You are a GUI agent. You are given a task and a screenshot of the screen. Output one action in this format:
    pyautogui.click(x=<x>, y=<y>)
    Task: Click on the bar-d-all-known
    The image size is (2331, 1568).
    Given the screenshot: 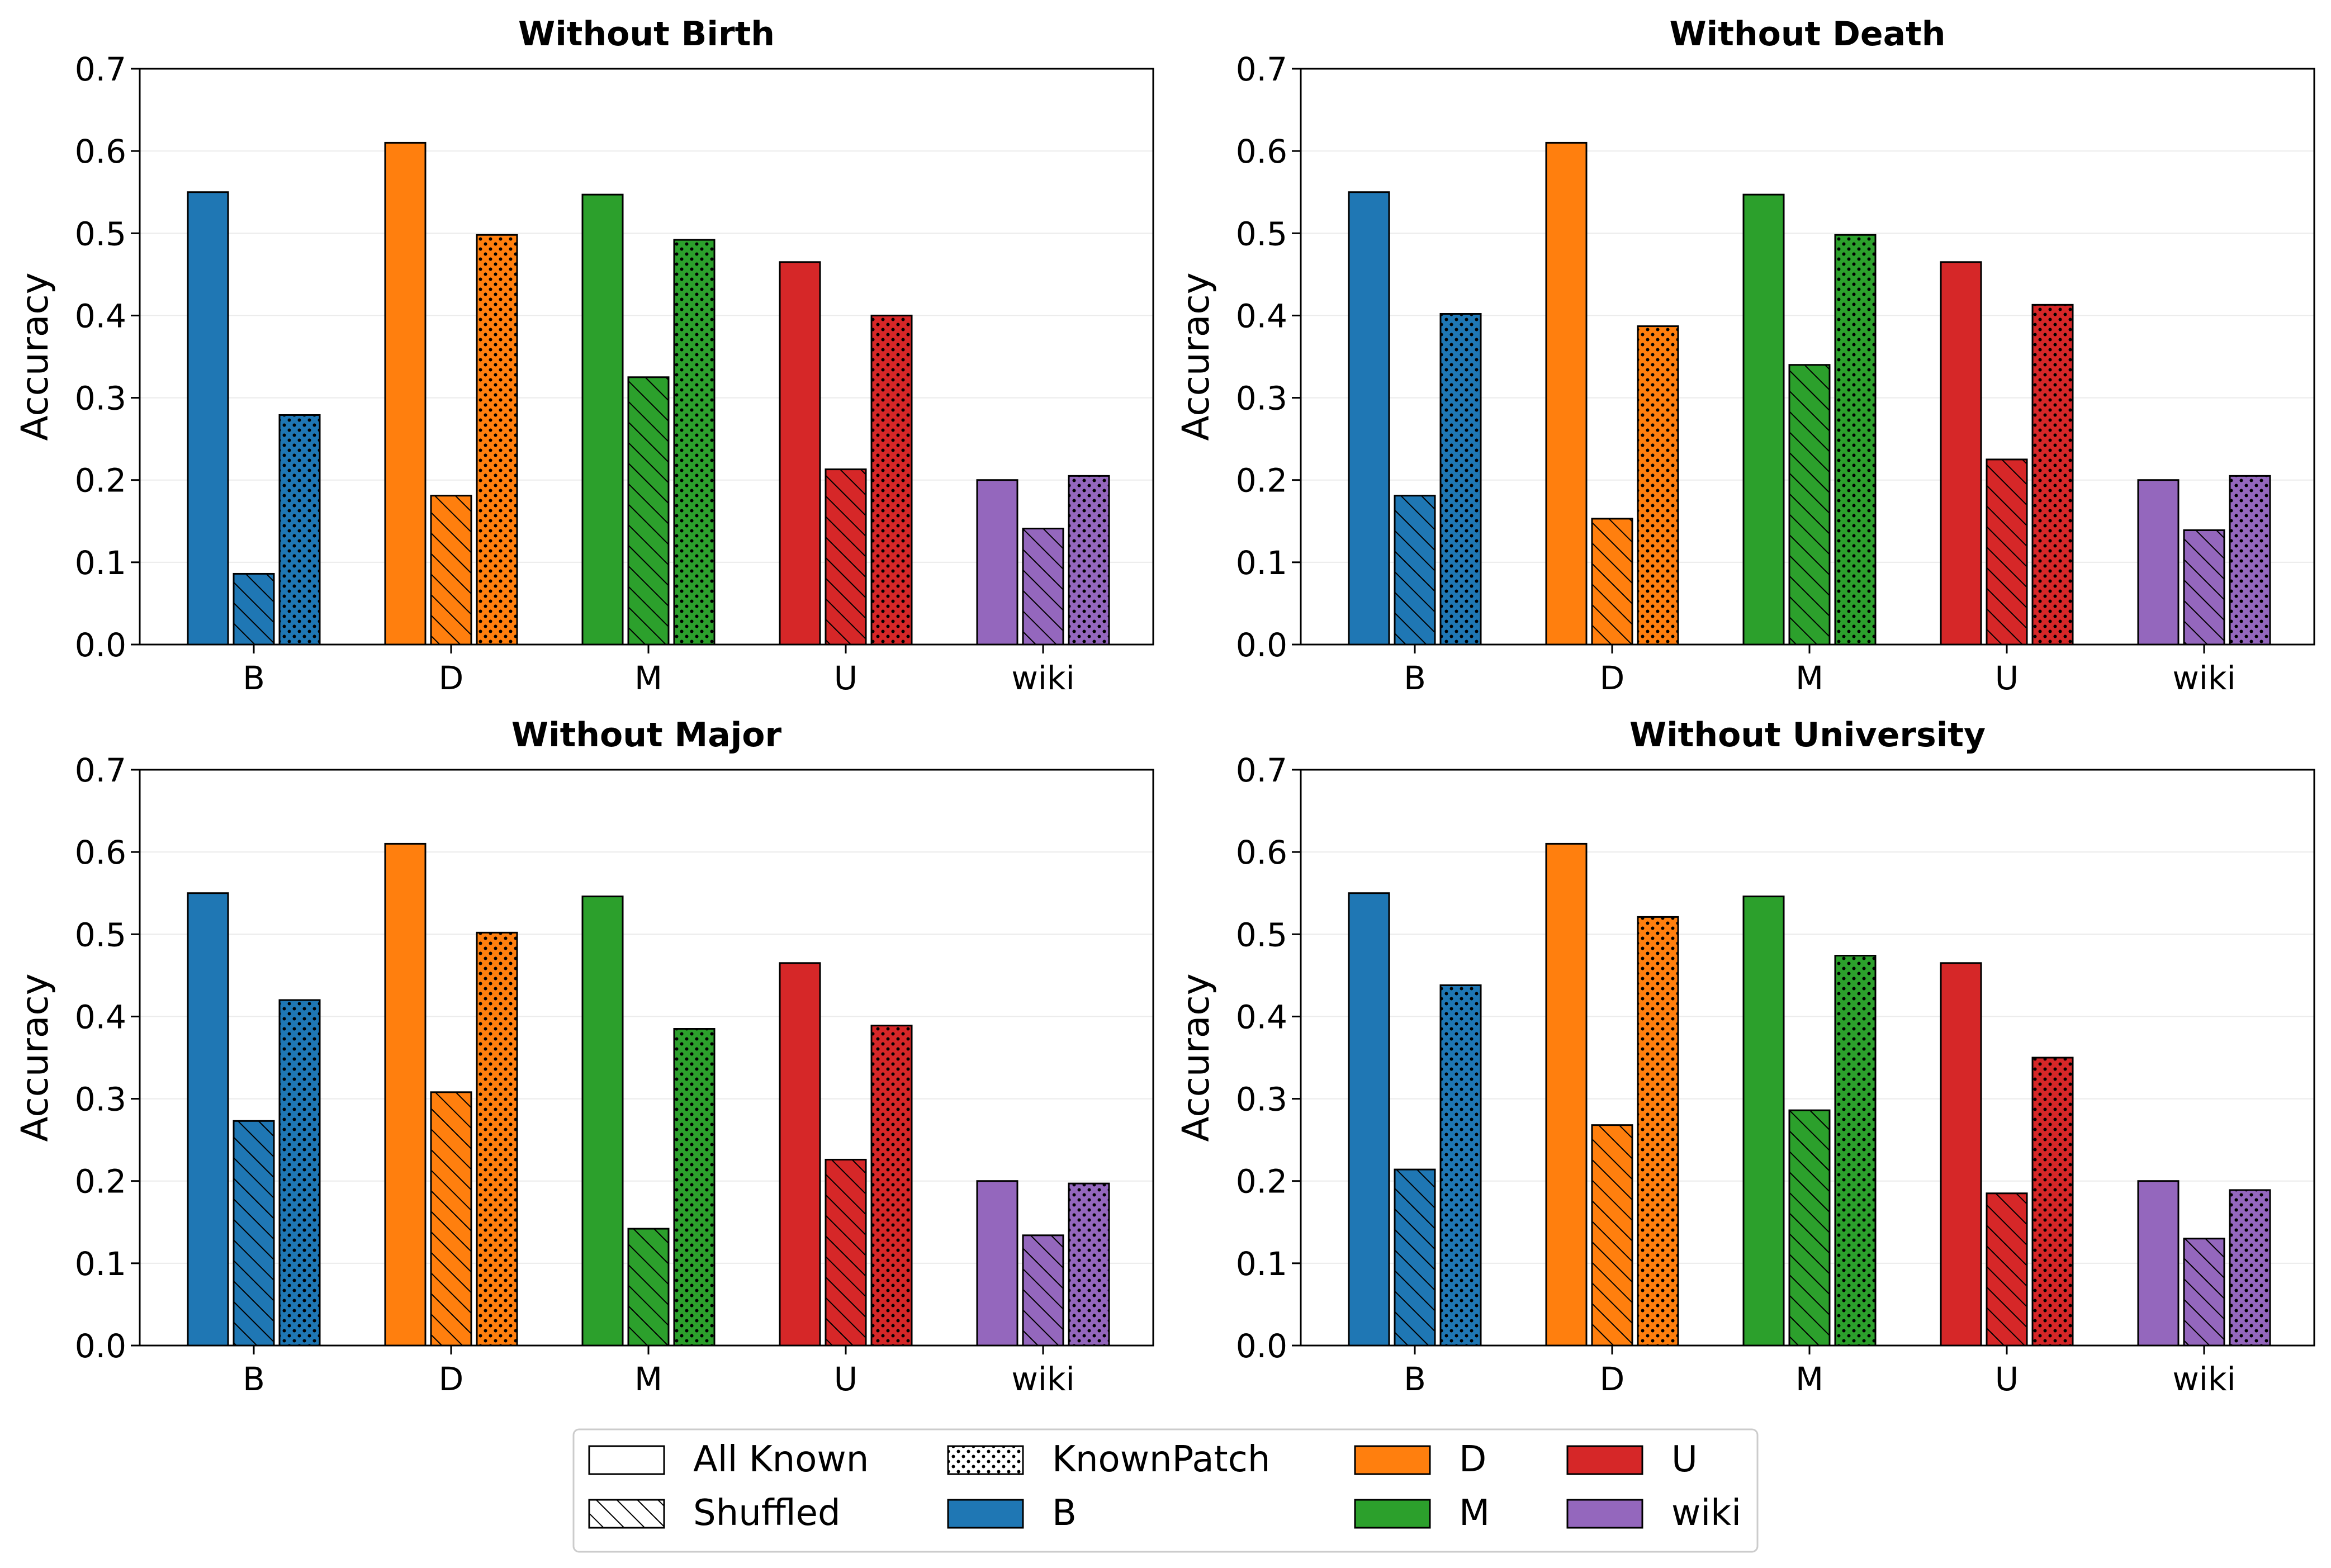 What is the action you would take?
    pyautogui.click(x=405, y=394)
    